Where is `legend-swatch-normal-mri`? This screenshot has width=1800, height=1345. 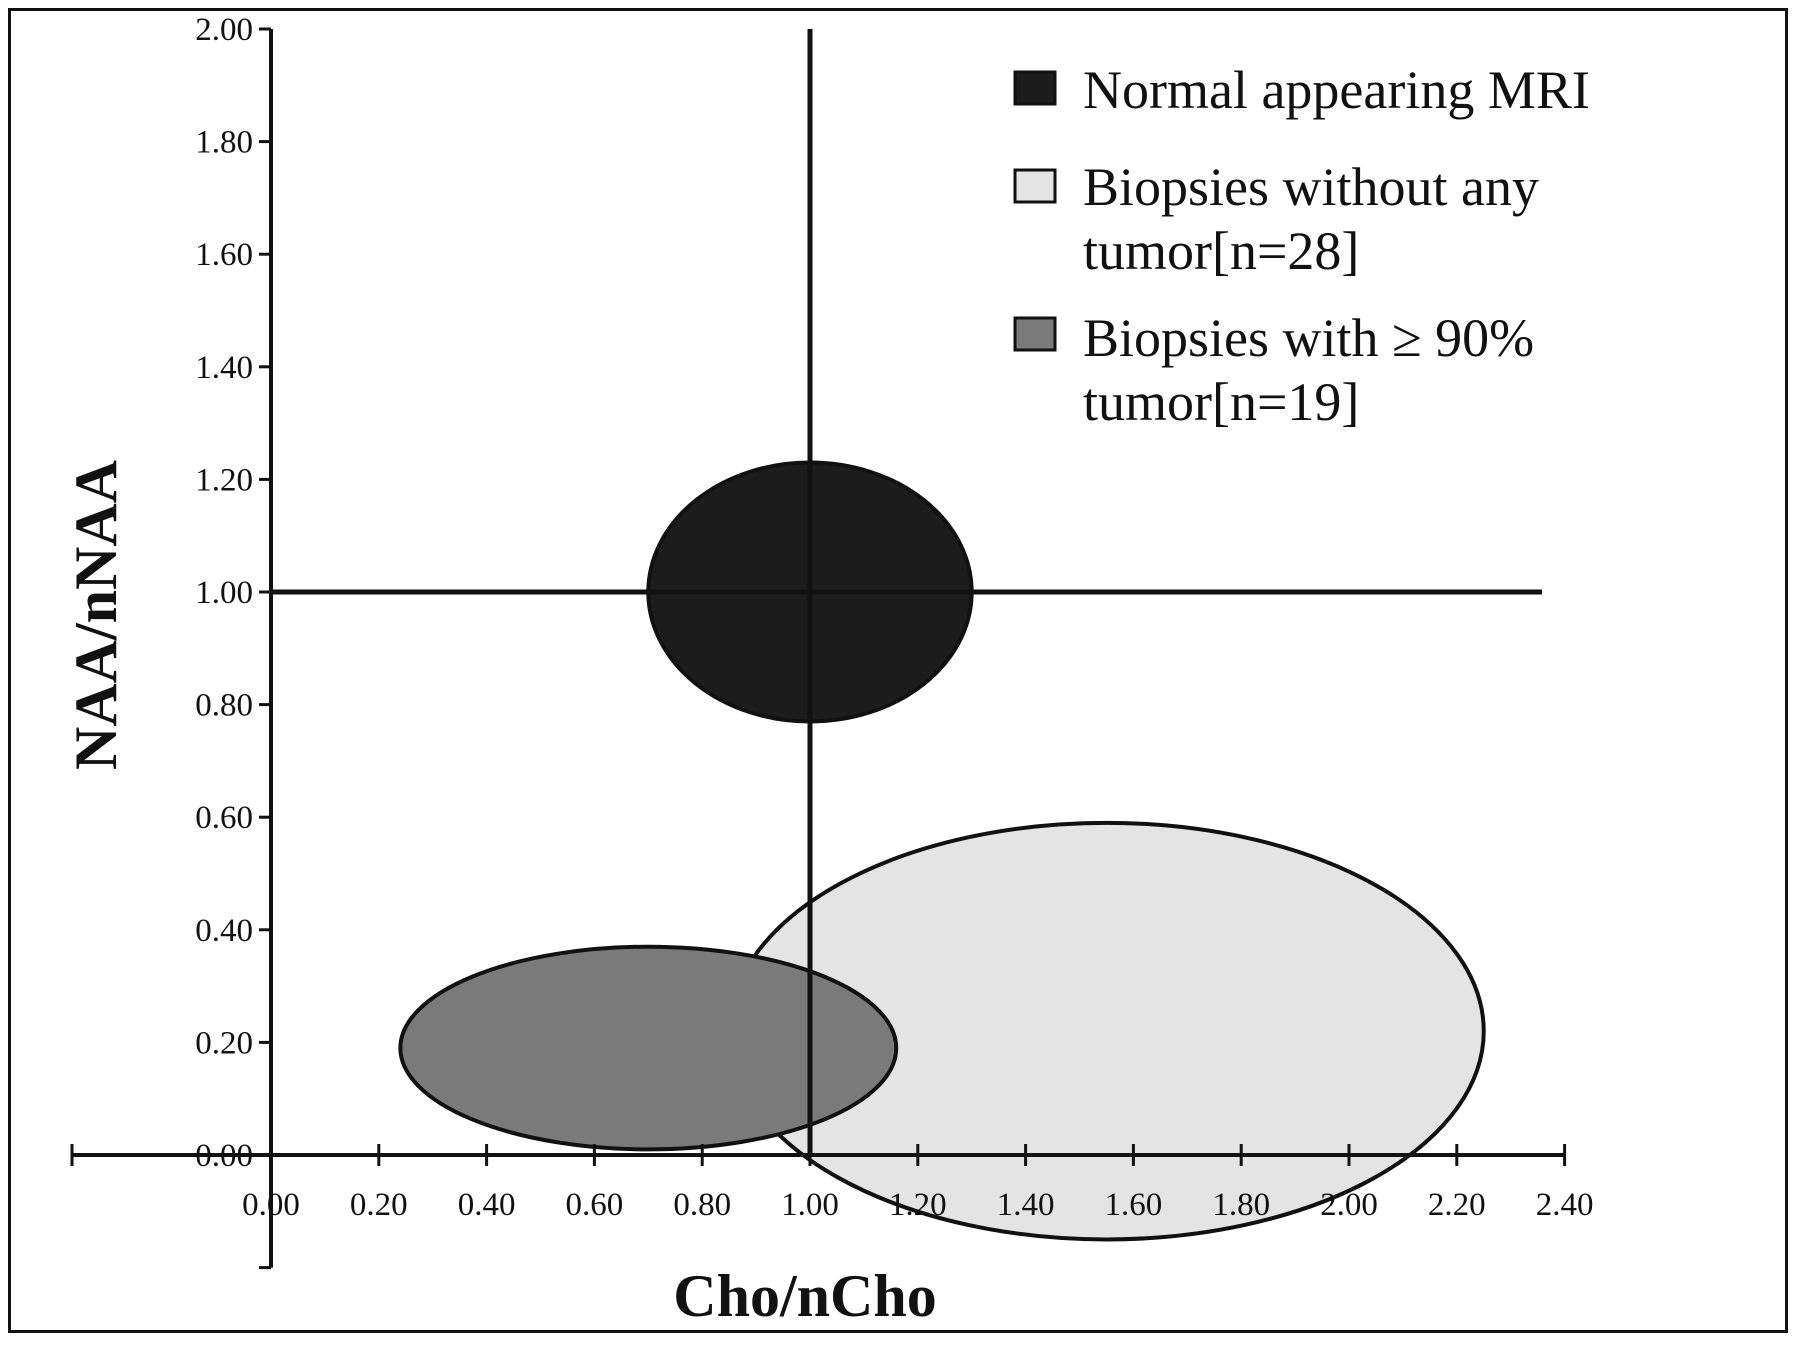
legend-swatch-normal-mri is located at coordinates (1035, 88).